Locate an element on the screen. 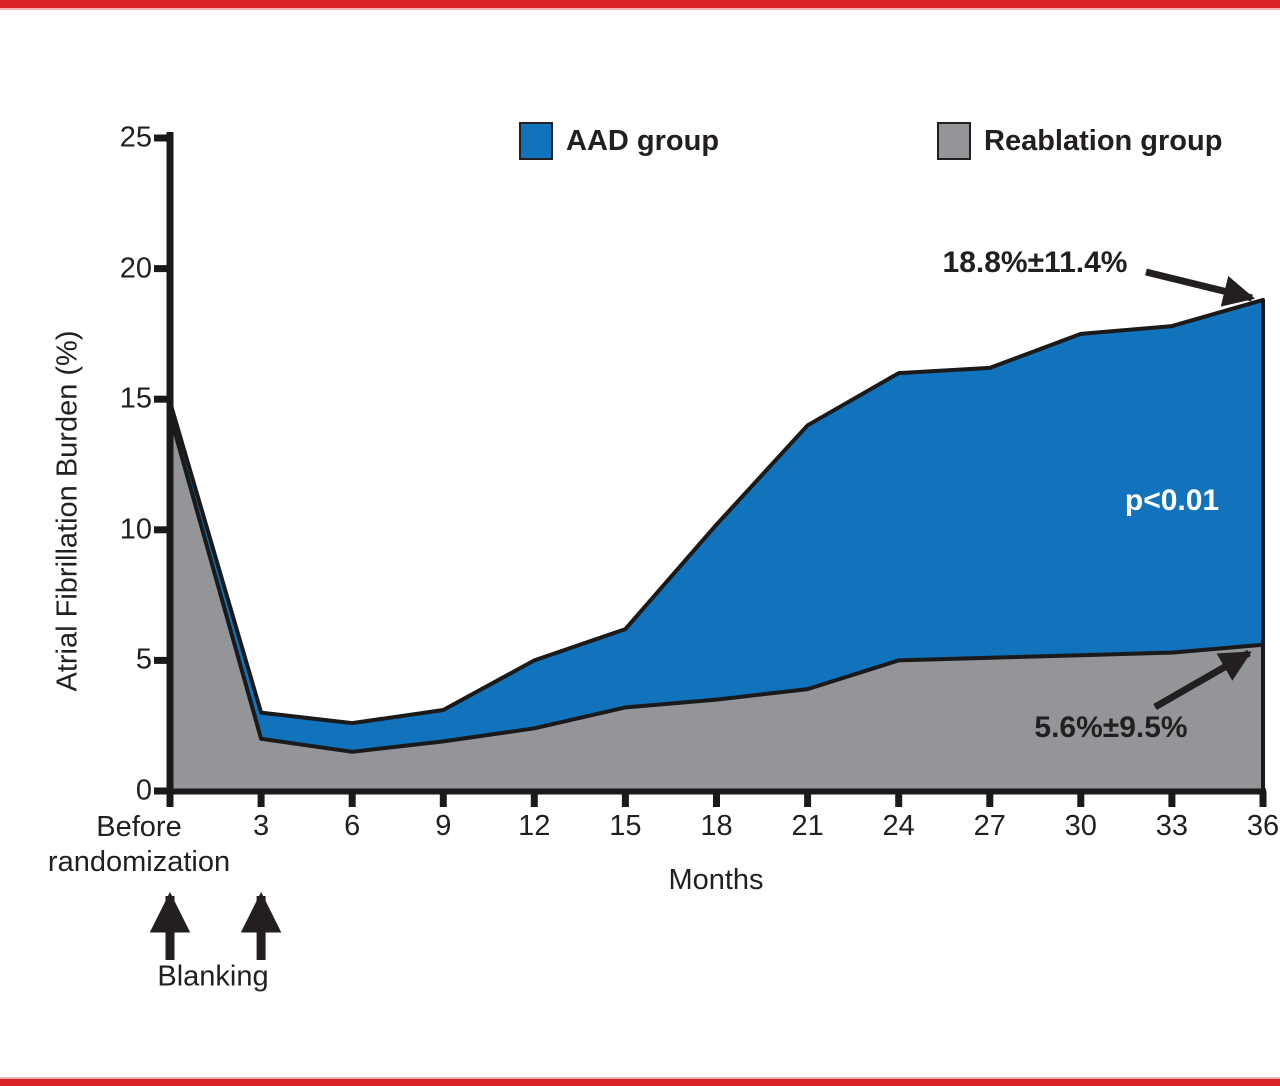 This screenshot has width=1280, height=1086. annotation-blanking-label: Blanking is located at coordinates (213, 976).